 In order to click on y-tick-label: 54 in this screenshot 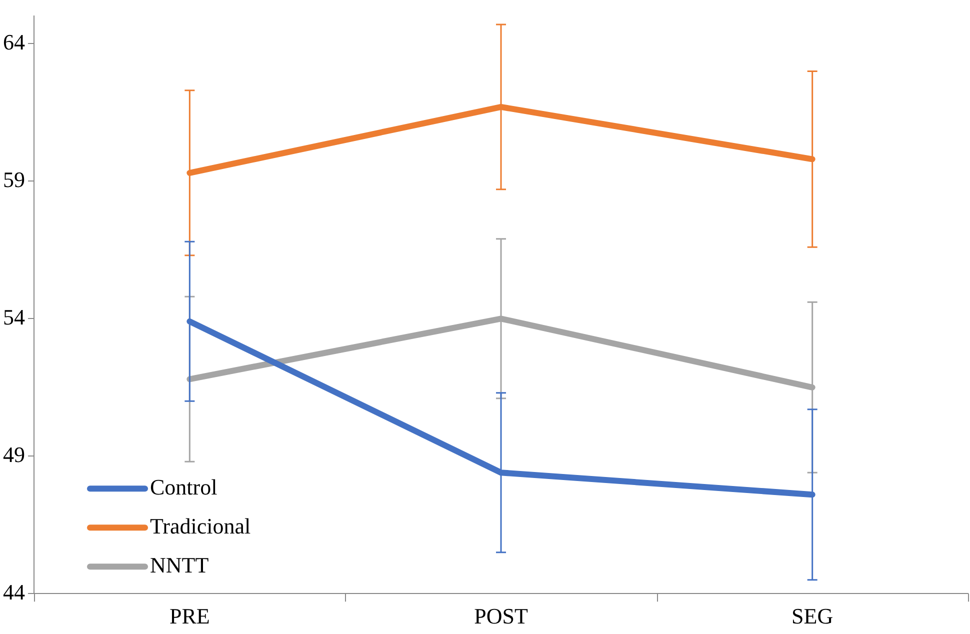, I will do `click(14, 317)`.